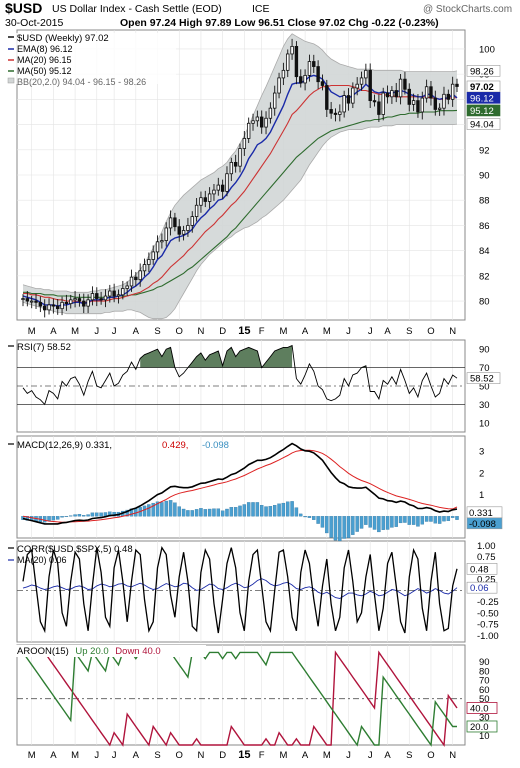 The width and height of the screenshot is (520, 768). What do you see at coordinates (64, 445) in the screenshot?
I see `legend-macd-main: MACD(12,26,9) 0.331,` at bounding box center [64, 445].